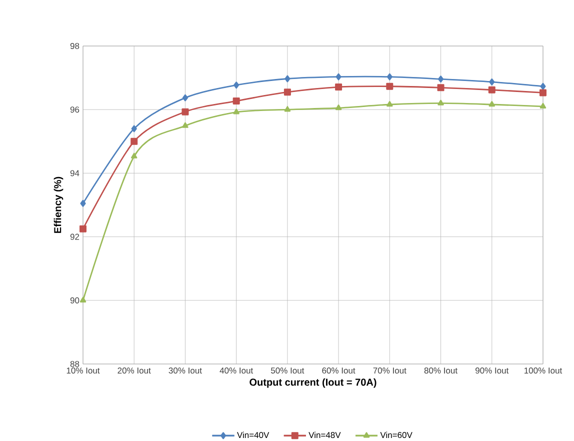 This screenshot has width=574, height=441. What do you see at coordinates (83, 371) in the screenshot?
I see `x-tick-label: 10% Iout` at bounding box center [83, 371].